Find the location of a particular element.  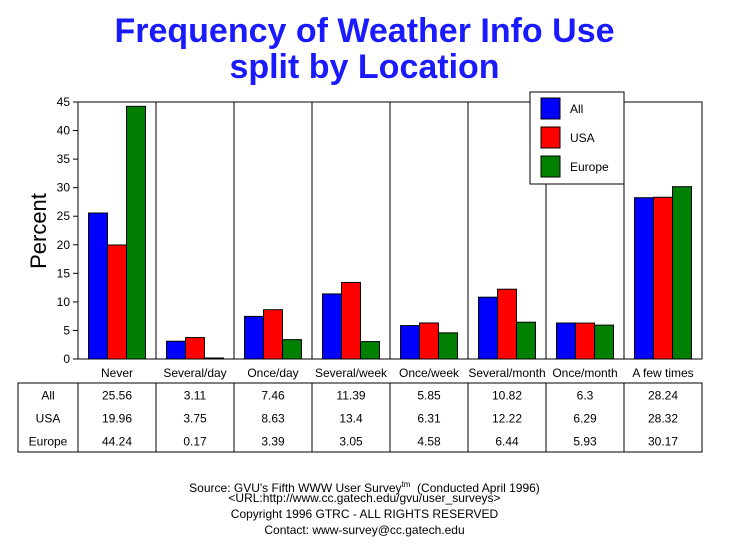

chart-title: Frequency of Weather Info Use is located at coordinates (364, 31).